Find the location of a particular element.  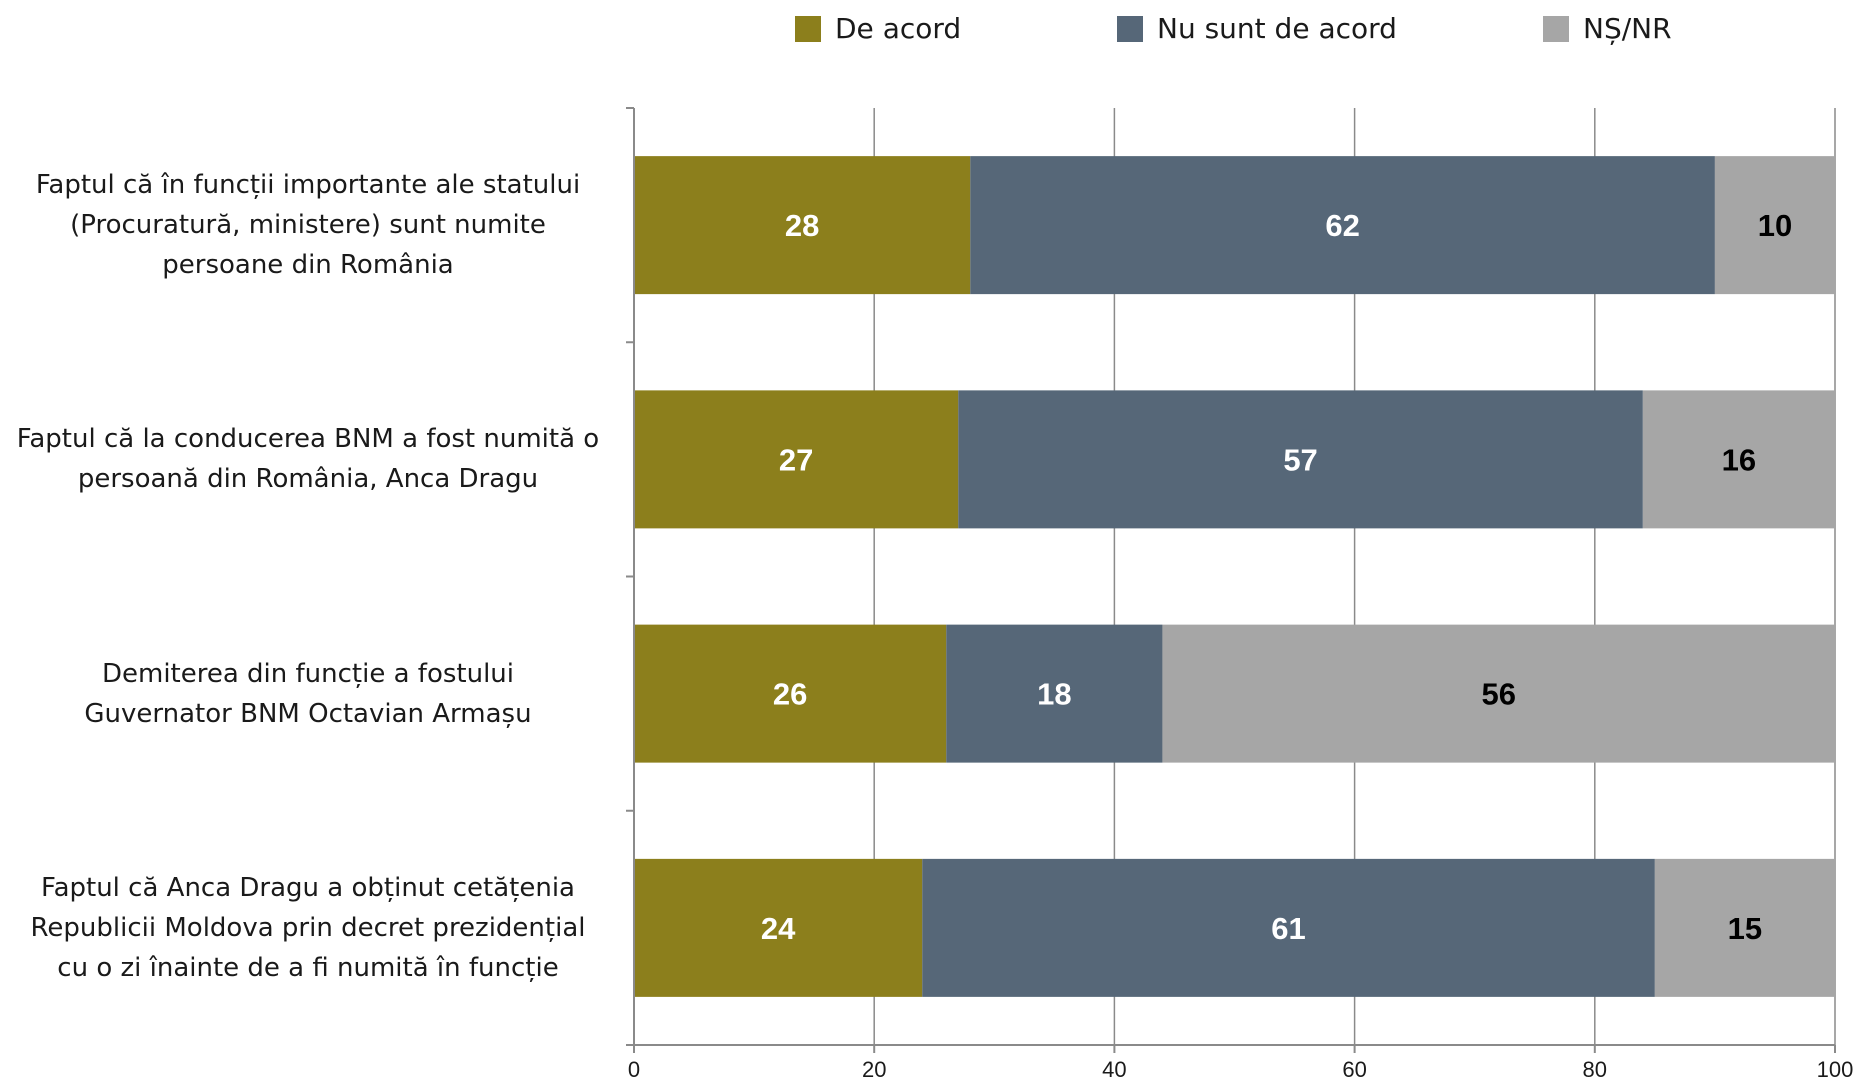

legend-item: Nu sunt de acord is located at coordinates (1257, 28).